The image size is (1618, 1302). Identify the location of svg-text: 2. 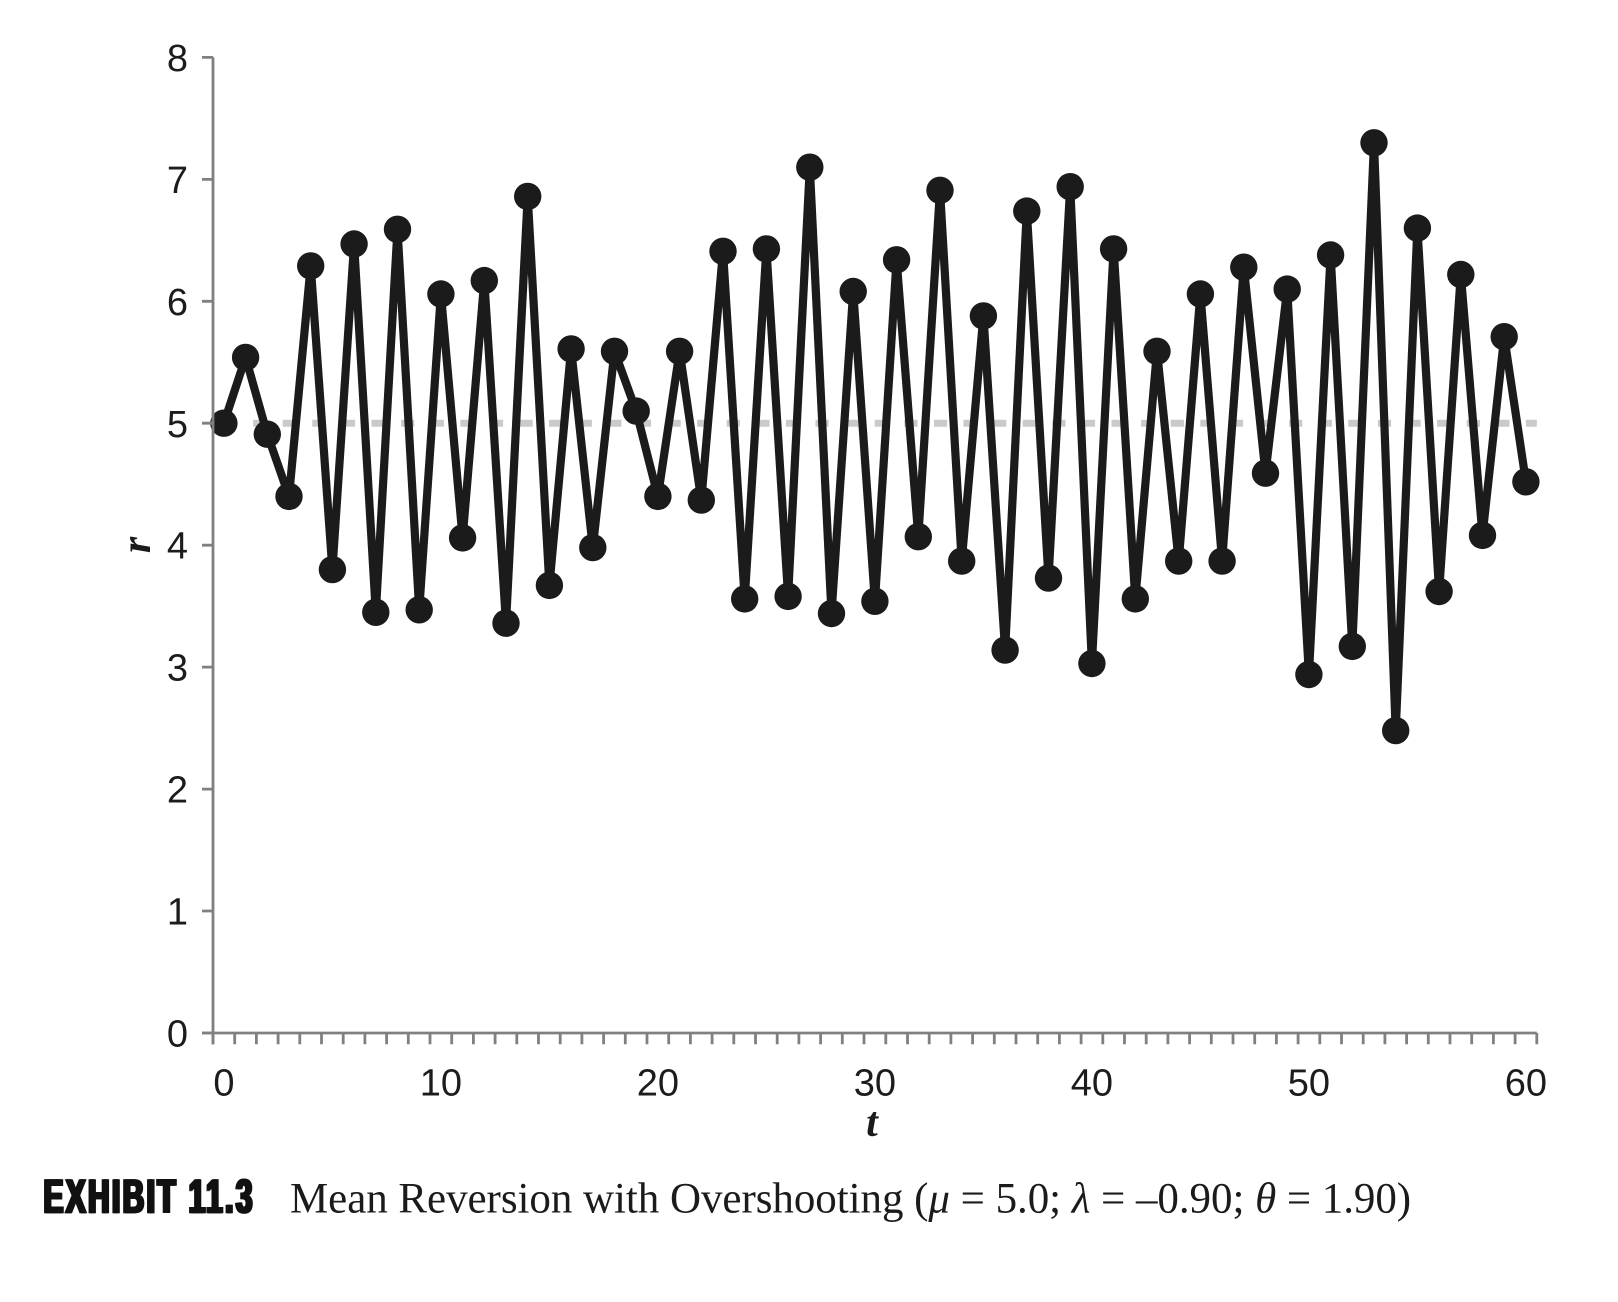
(177, 791).